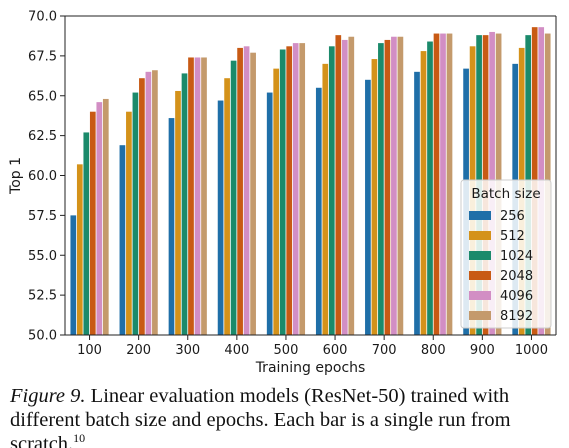 The height and width of the screenshot is (448, 569). Describe the element at coordinates (187, 350) in the screenshot. I see `x-tick-label: 300` at that location.